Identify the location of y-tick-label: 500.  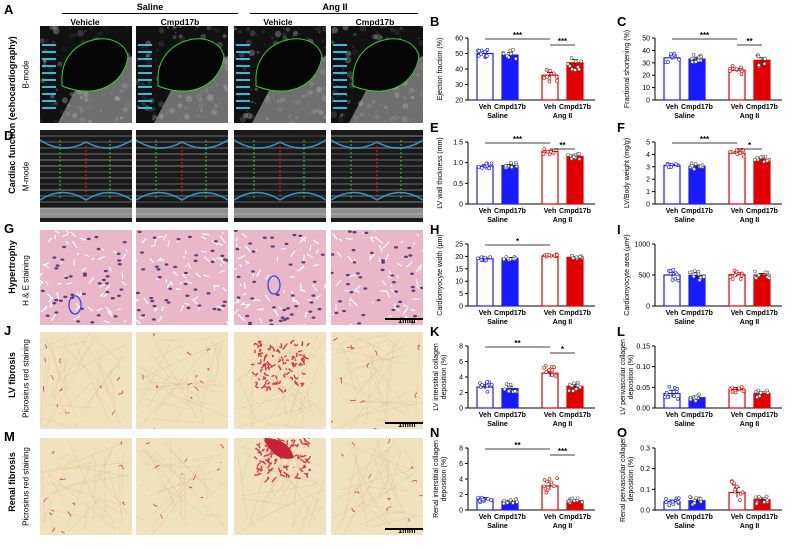
(644, 276).